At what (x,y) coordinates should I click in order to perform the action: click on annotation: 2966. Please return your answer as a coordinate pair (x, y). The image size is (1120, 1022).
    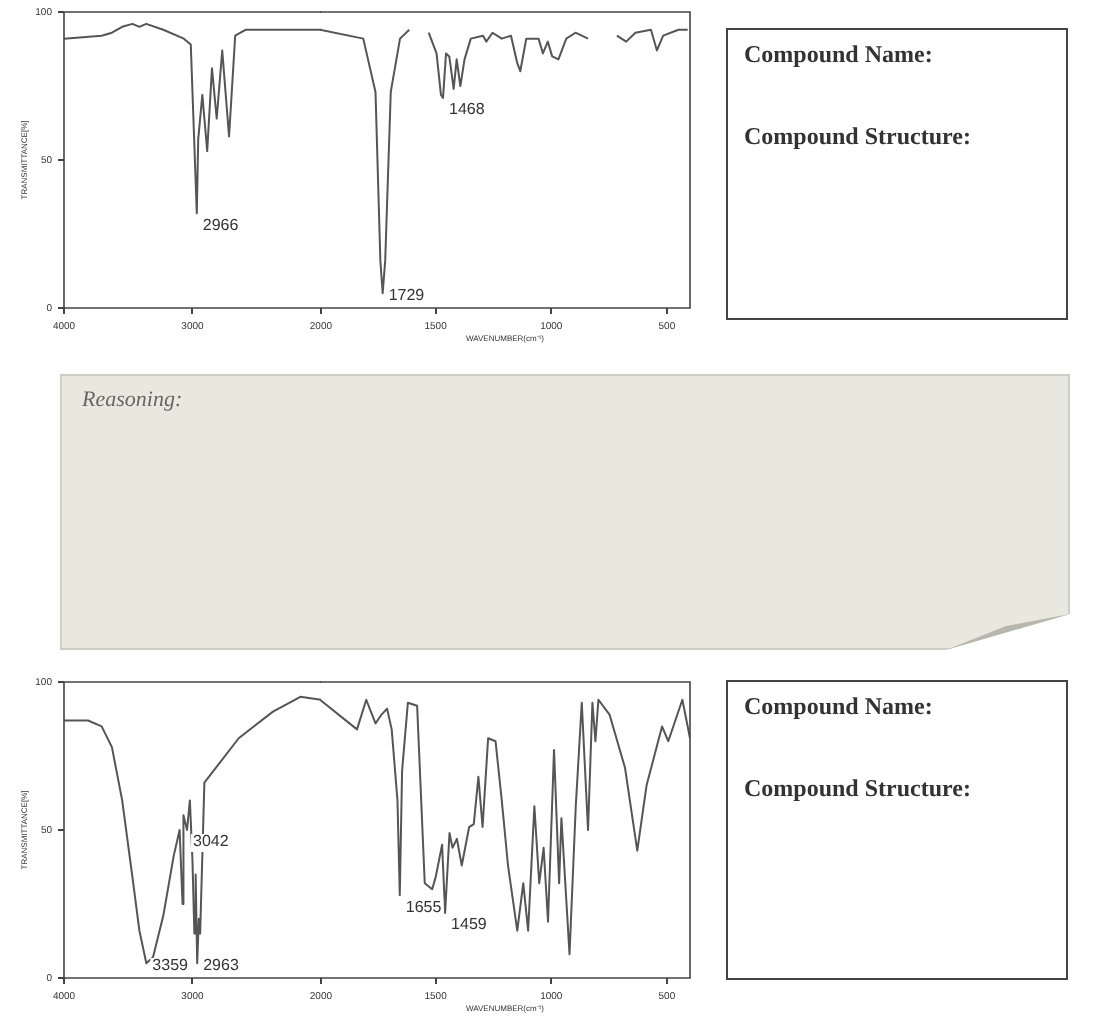
    Looking at the image, I should click on (221, 224).